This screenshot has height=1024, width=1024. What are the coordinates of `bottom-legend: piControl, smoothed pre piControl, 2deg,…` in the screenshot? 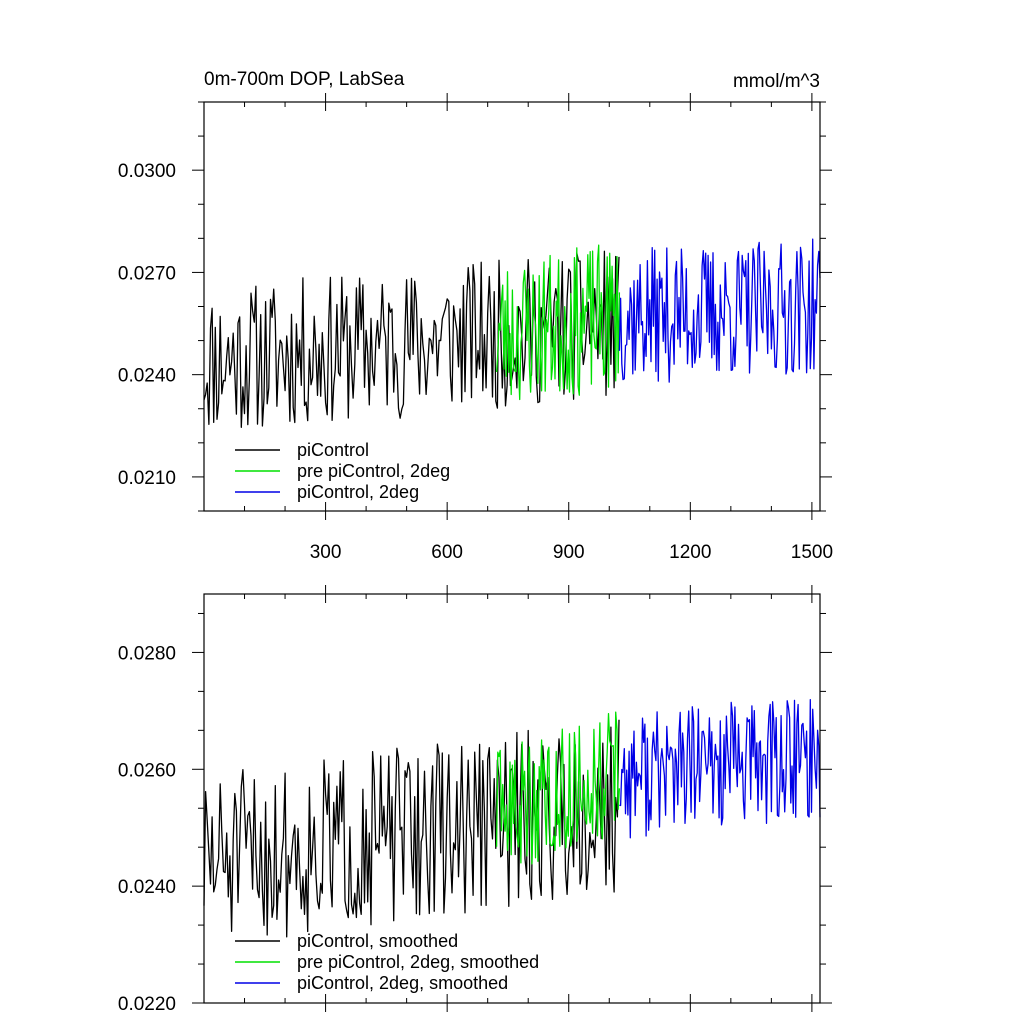 It's located at (387, 962).